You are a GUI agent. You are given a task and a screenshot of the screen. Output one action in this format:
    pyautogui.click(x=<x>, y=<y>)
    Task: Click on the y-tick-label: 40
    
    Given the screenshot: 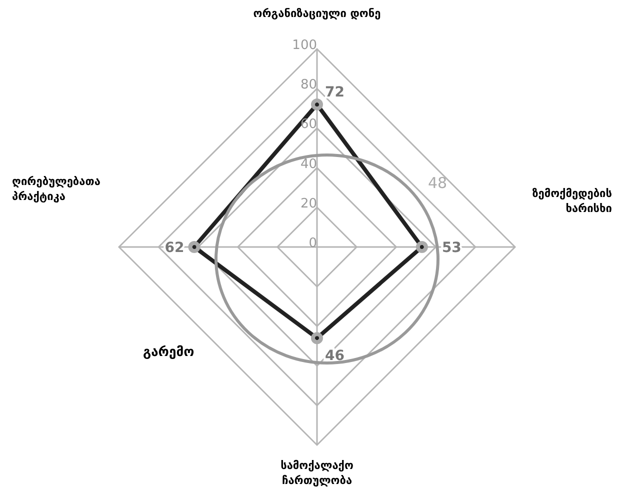 What is the action you would take?
    pyautogui.click(x=308, y=164)
    